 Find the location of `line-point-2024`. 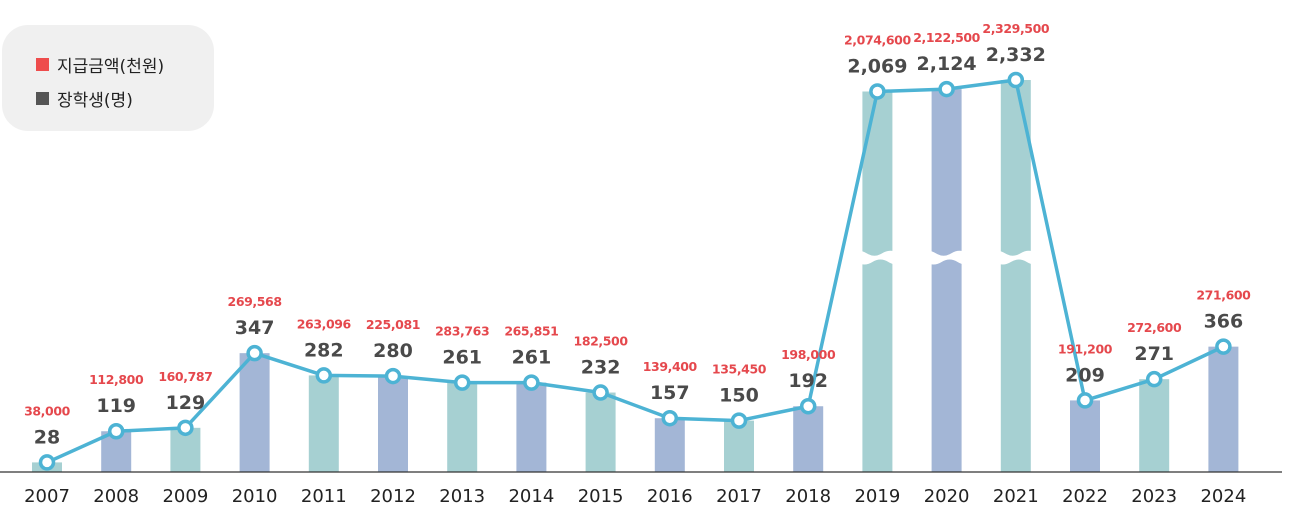

line-point-2024 is located at coordinates (1223, 346).